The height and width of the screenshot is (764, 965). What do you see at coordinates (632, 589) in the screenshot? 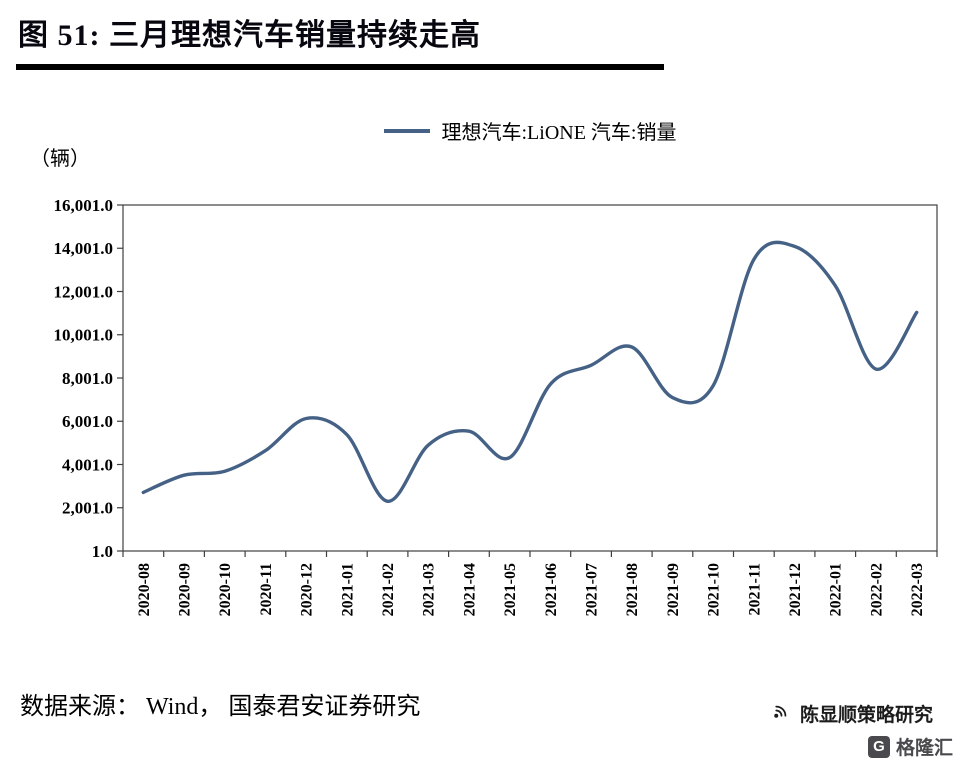
I see `x-tick-label: 2021-08` at bounding box center [632, 589].